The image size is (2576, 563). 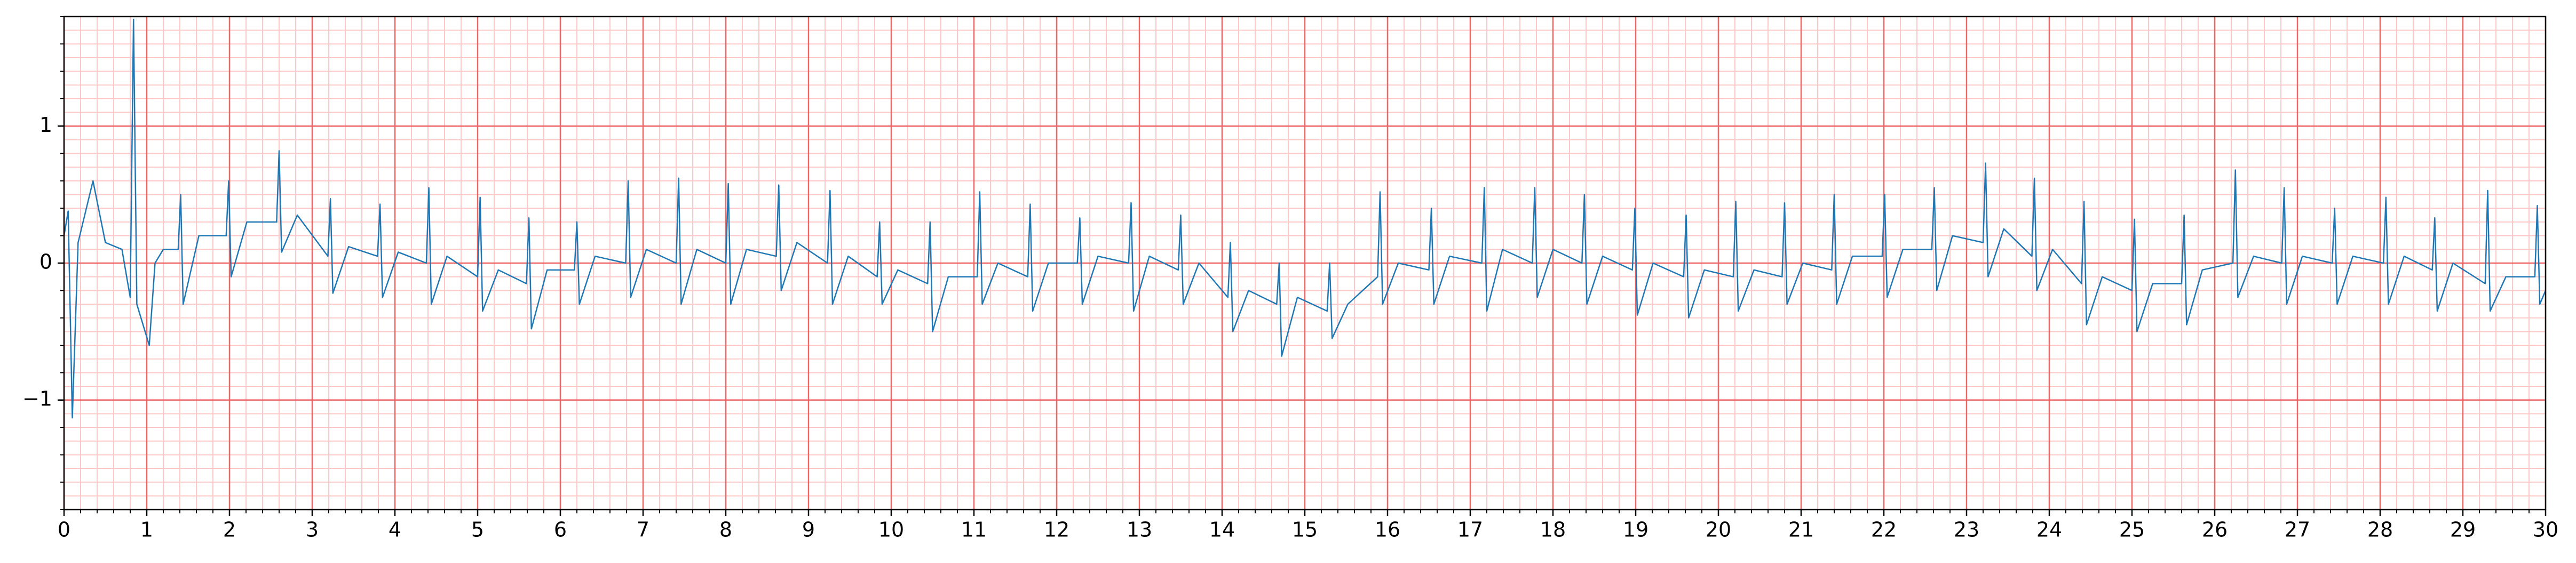 I want to click on x-tick-label: 25, so click(x=2132, y=530).